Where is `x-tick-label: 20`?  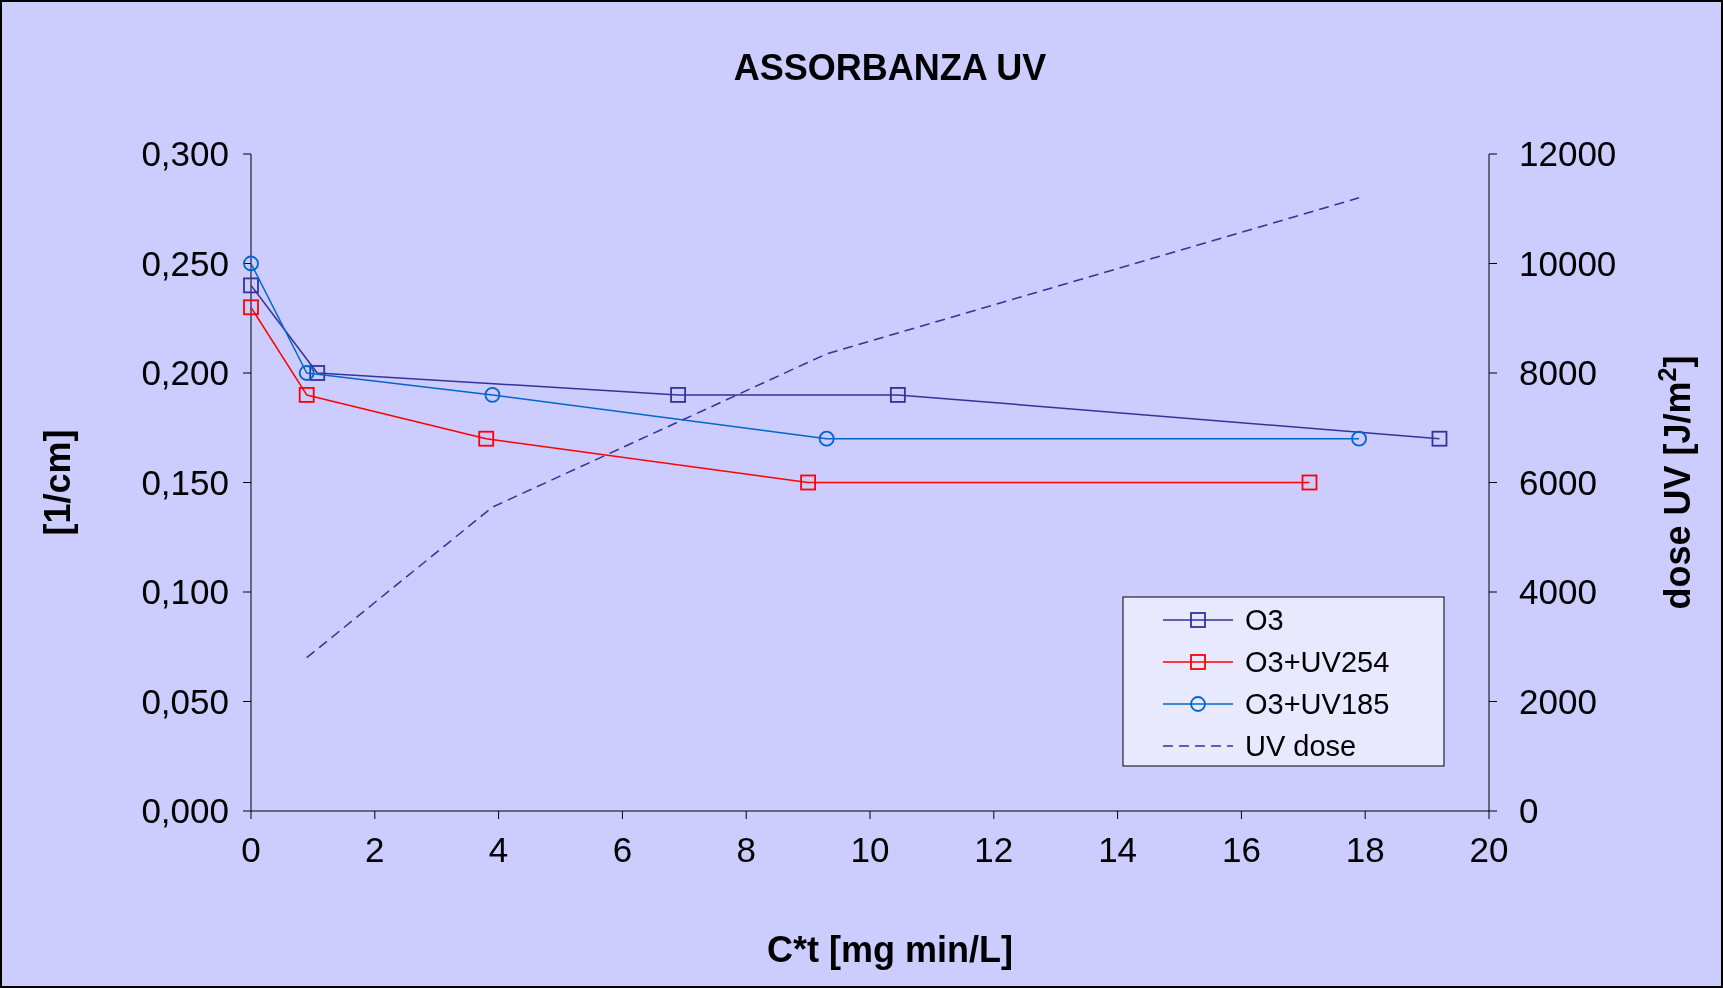 x-tick-label: 20 is located at coordinates (1489, 849).